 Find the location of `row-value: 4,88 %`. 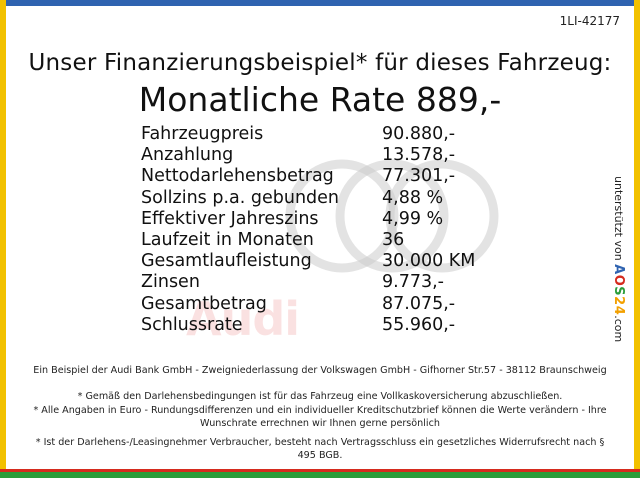

row-value: 4,88 % is located at coordinates (413, 197).